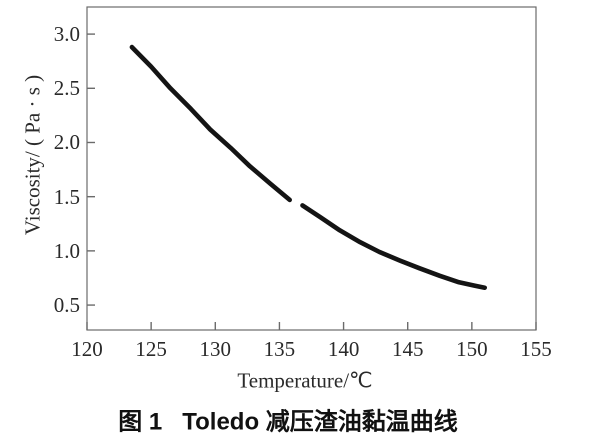  What do you see at coordinates (215, 349) in the screenshot?
I see `x-tick-label: 130` at bounding box center [215, 349].